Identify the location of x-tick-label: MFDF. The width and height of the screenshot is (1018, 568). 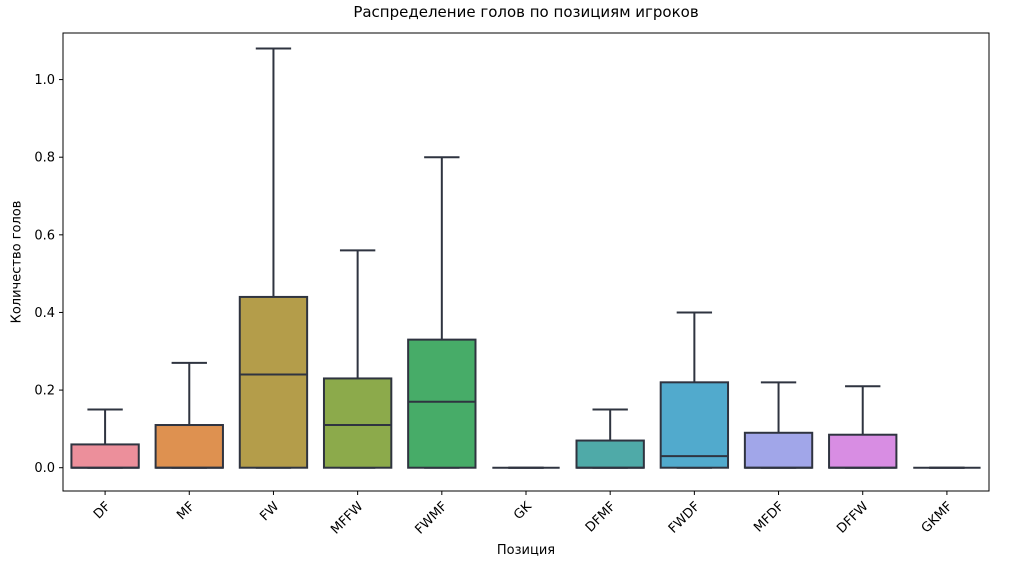
(769, 517).